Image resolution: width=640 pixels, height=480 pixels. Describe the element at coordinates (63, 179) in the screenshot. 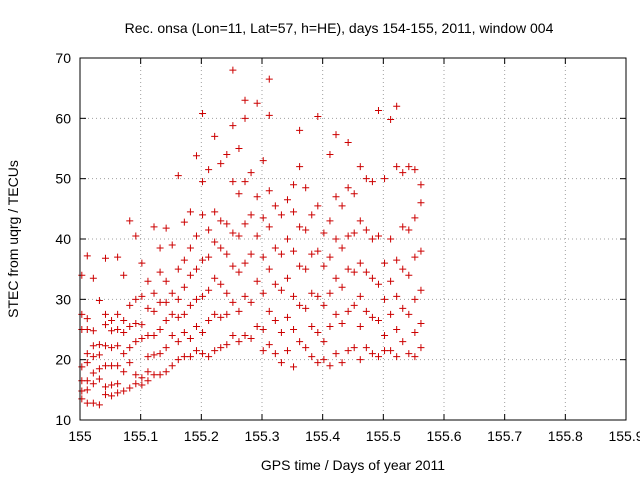

I see `y-tick-label: 50` at that location.